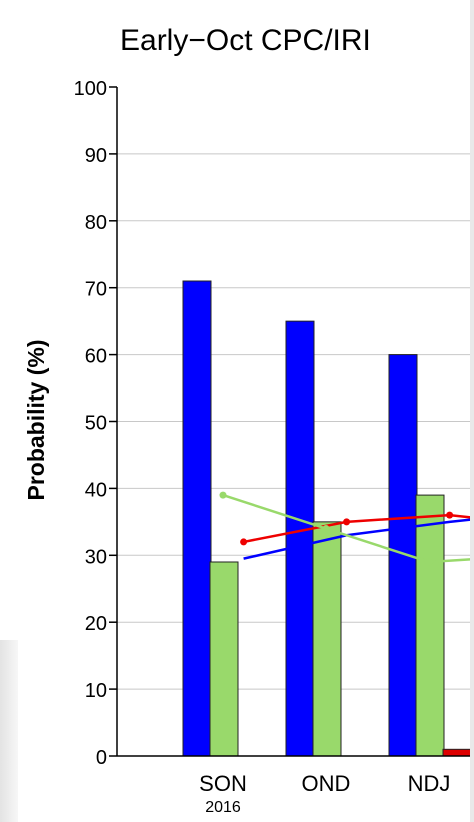 This screenshot has height=822, width=474. I want to click on x-tick-label: NDJ, so click(429, 783).